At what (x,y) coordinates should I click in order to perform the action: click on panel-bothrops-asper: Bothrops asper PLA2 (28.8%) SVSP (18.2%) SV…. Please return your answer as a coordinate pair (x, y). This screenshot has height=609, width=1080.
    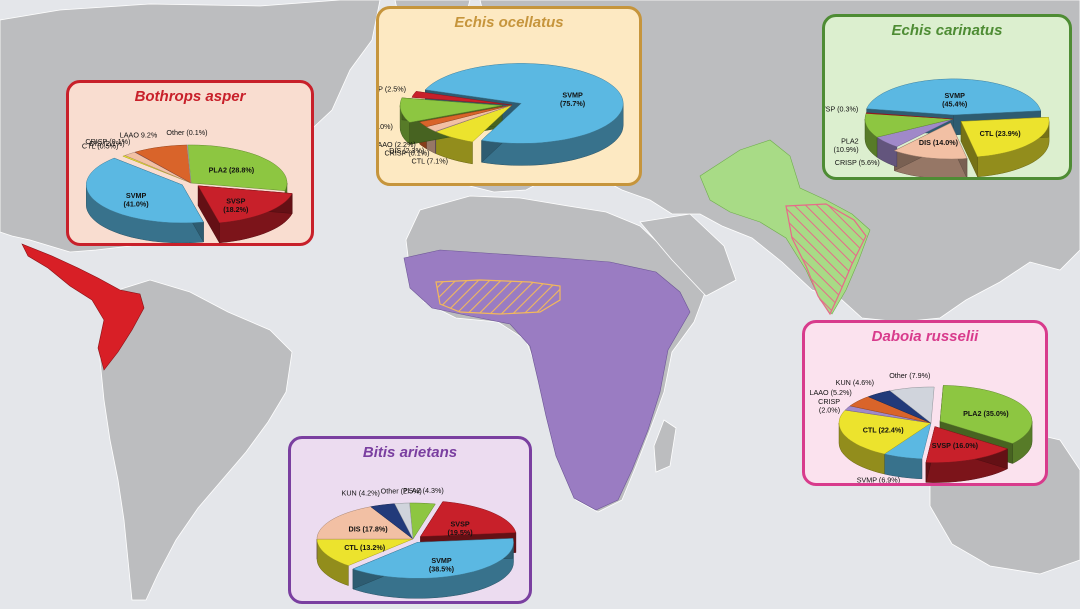
    Looking at the image, I should click on (190, 163).